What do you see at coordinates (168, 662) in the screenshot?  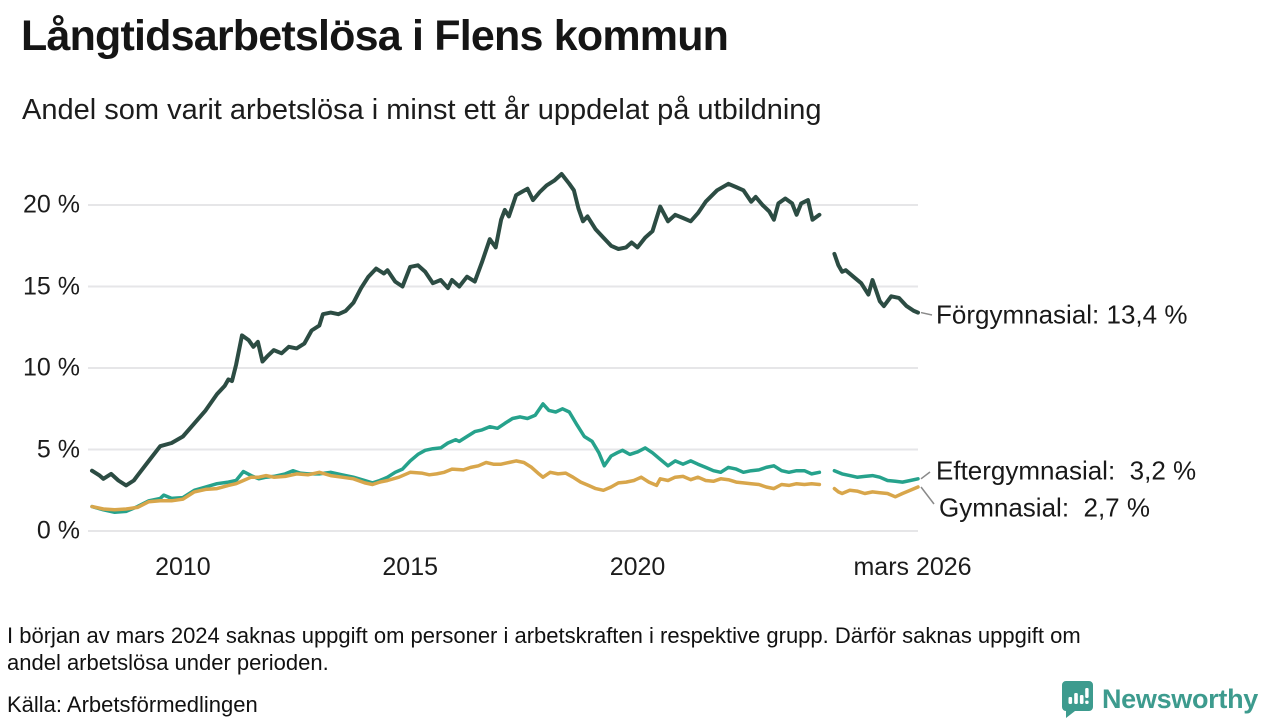 I see `footnote-line-2: andel arbetslösa under perioden.` at bounding box center [168, 662].